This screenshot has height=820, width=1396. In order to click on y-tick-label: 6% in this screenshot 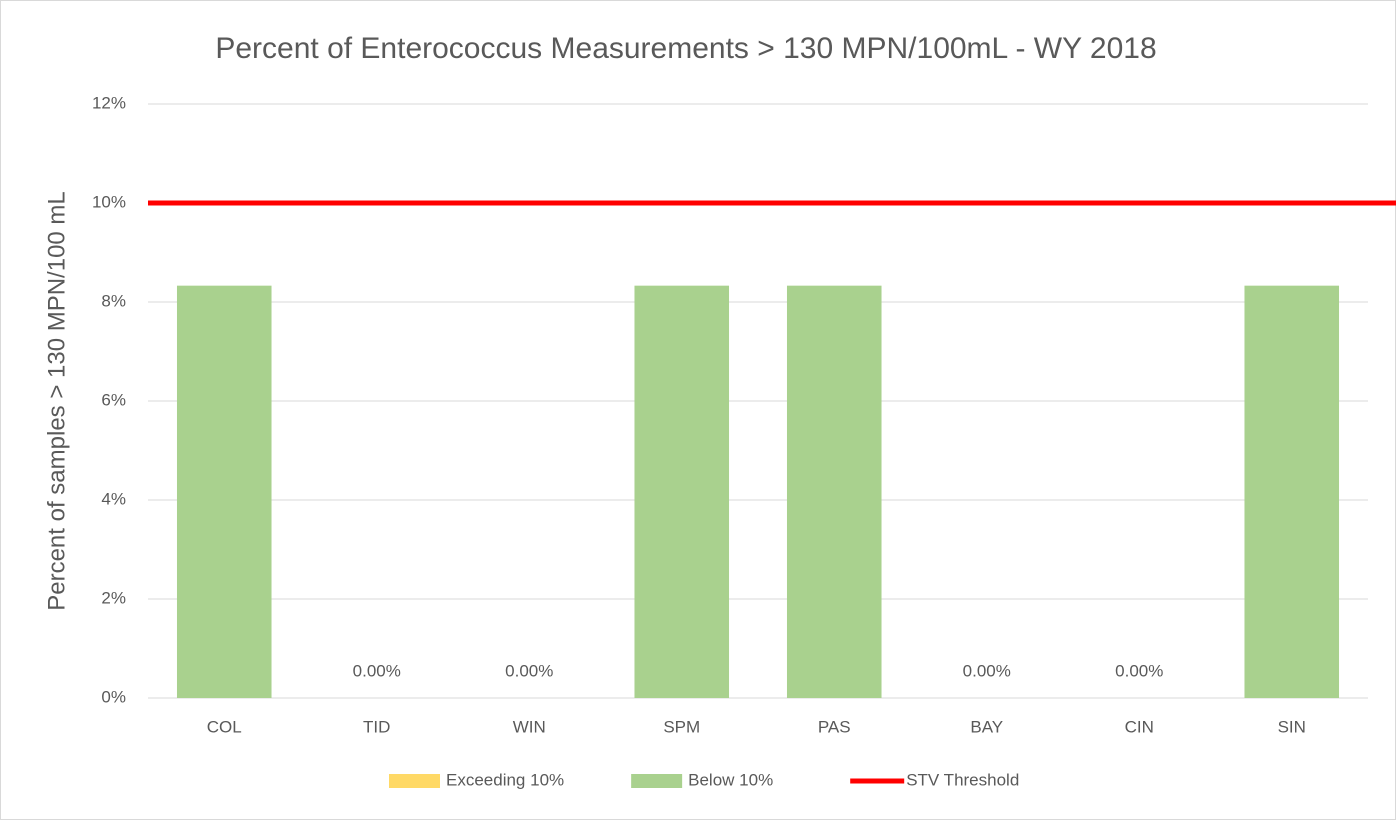, I will do `click(113, 399)`.